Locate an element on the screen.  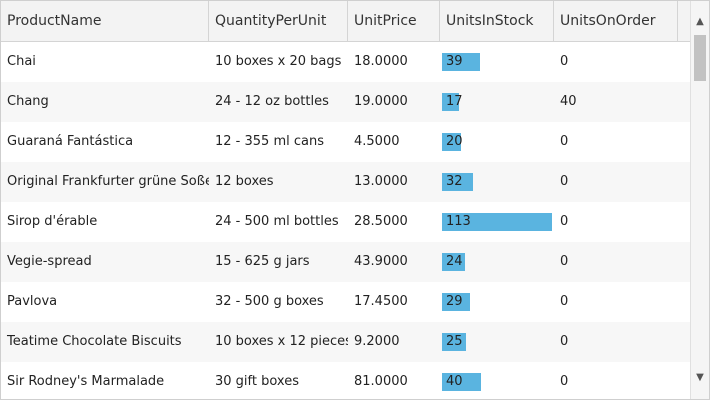
cell-productname: Teatime Chocolate Biscuits is located at coordinates (94, 341).